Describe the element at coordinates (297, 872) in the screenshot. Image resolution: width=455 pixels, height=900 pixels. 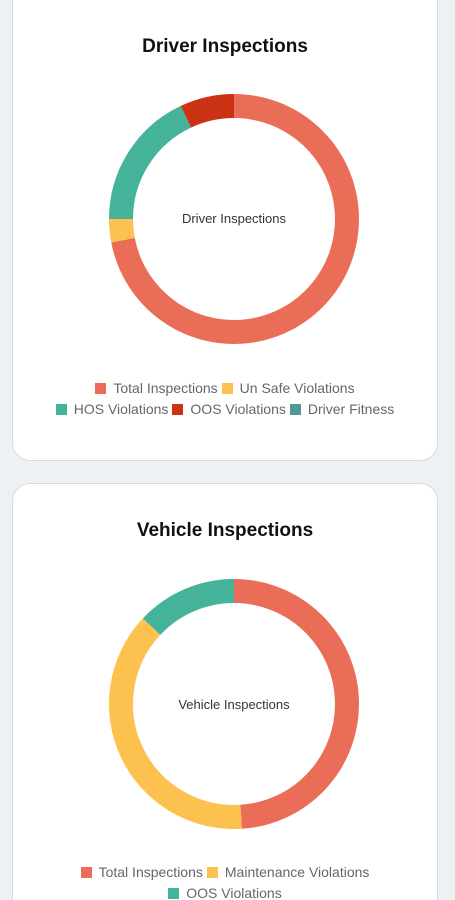
I see `legend-label: Maintenance Violations` at that location.